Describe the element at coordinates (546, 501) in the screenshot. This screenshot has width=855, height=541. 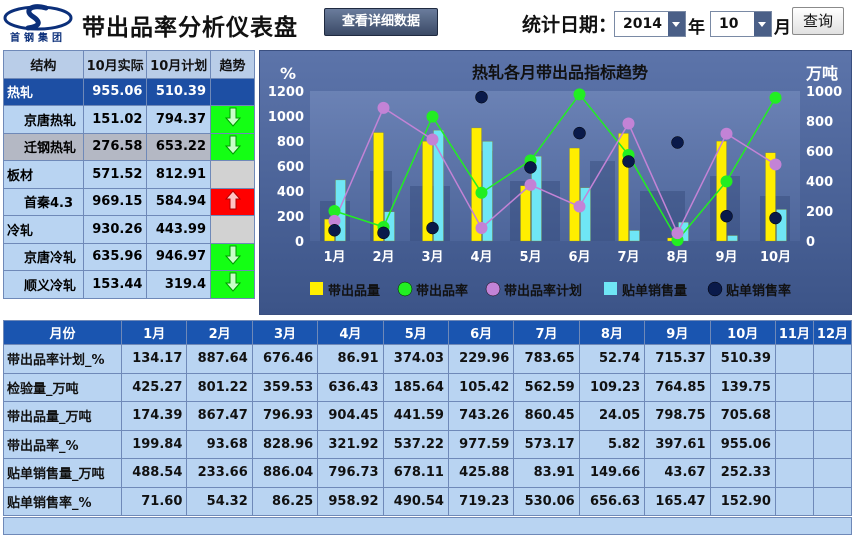
I see `table-cell: 530.06` at that location.